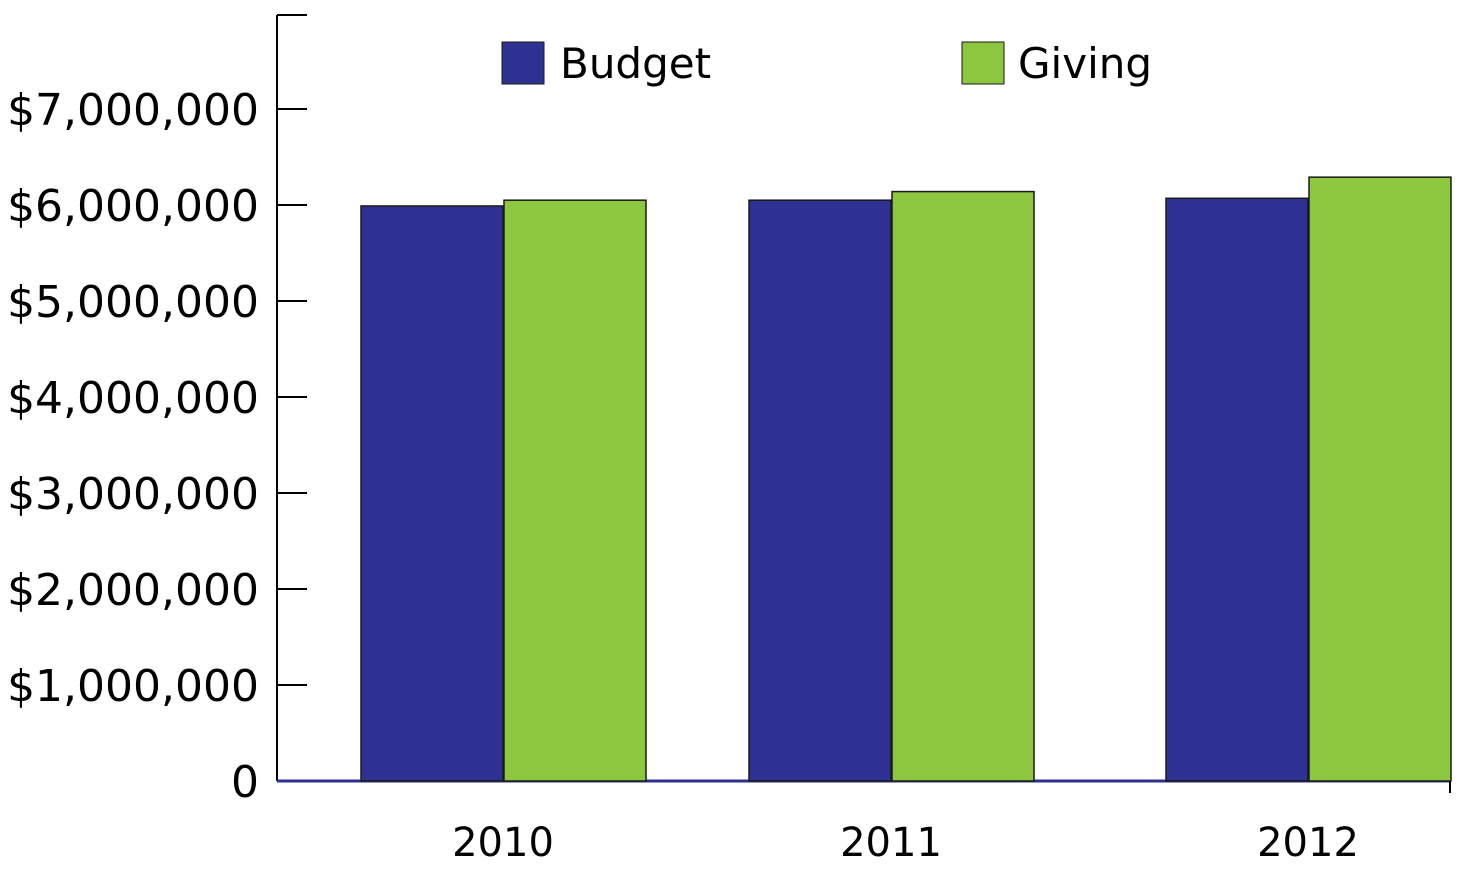  Describe the element at coordinates (432, 493) in the screenshot. I see `bar-budget-2010` at that location.